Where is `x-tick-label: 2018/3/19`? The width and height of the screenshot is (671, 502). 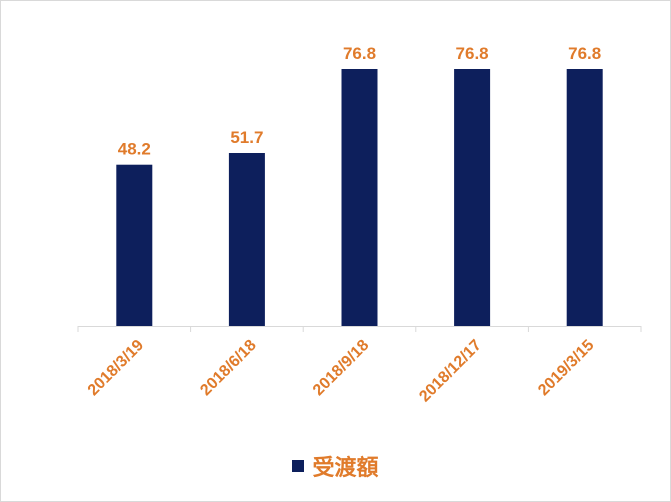
x-tick-label: 2018/3/19 is located at coordinates (116, 368).